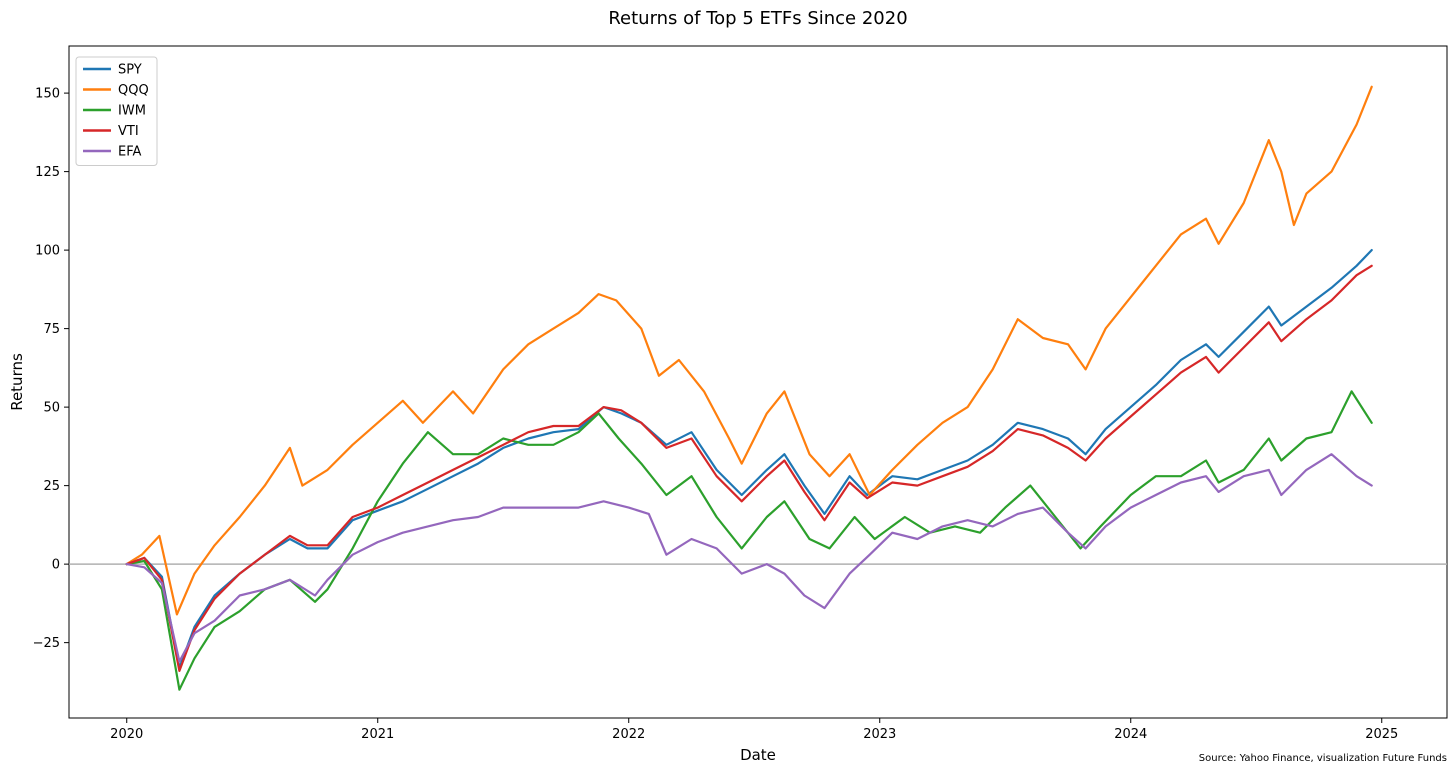  What do you see at coordinates (126, 734) in the screenshot?
I see `x-tick-label: 2020` at bounding box center [126, 734].